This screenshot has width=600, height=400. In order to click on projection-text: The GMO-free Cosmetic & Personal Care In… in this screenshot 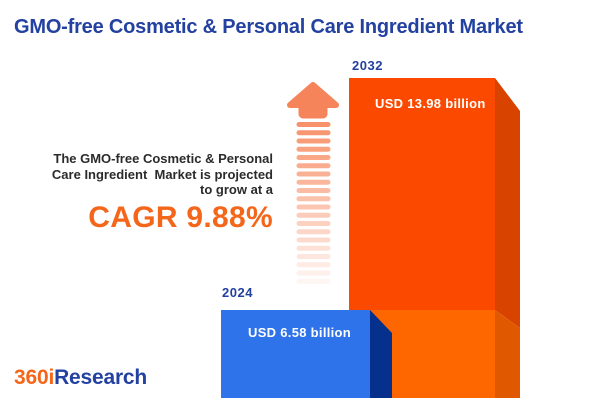, I will do `click(162, 192)`.